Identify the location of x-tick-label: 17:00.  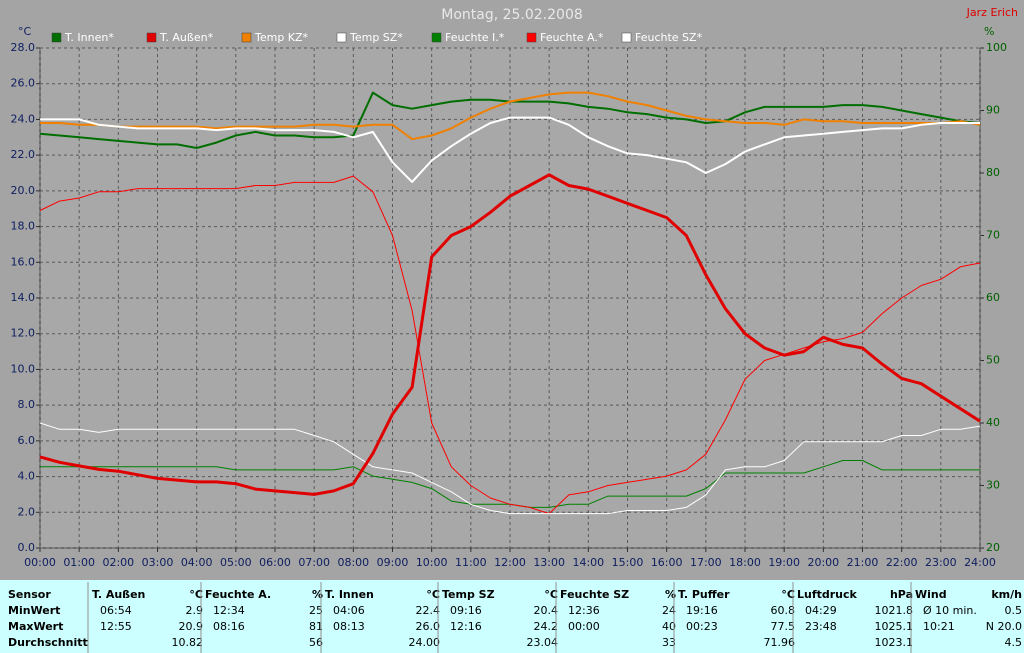
(706, 562).